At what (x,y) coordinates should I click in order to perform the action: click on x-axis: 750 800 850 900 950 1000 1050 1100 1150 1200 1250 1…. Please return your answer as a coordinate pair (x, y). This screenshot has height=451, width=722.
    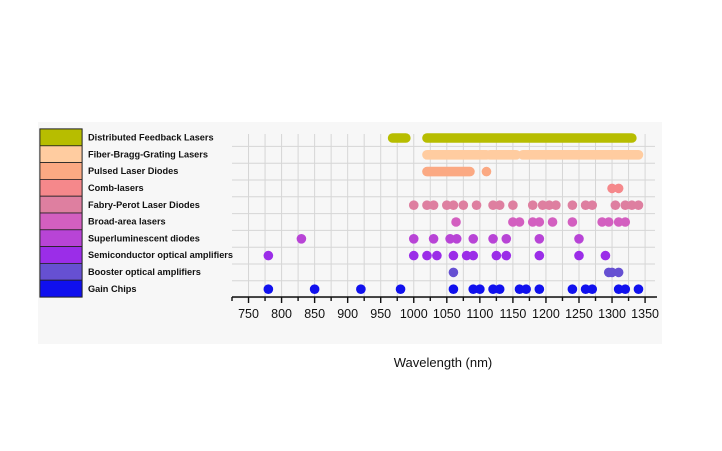
    Looking at the image, I should click on (445, 308).